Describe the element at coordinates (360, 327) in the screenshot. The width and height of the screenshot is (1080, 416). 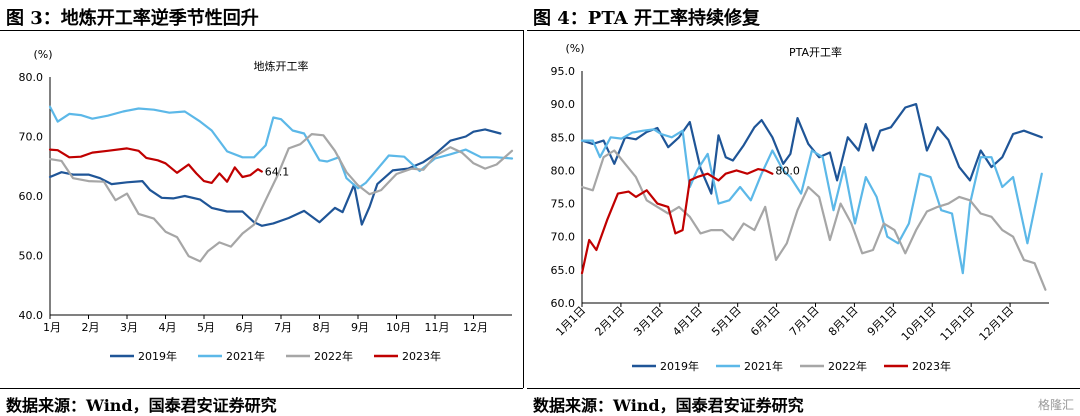
I see `left-x-tick-label: 9月` at that location.